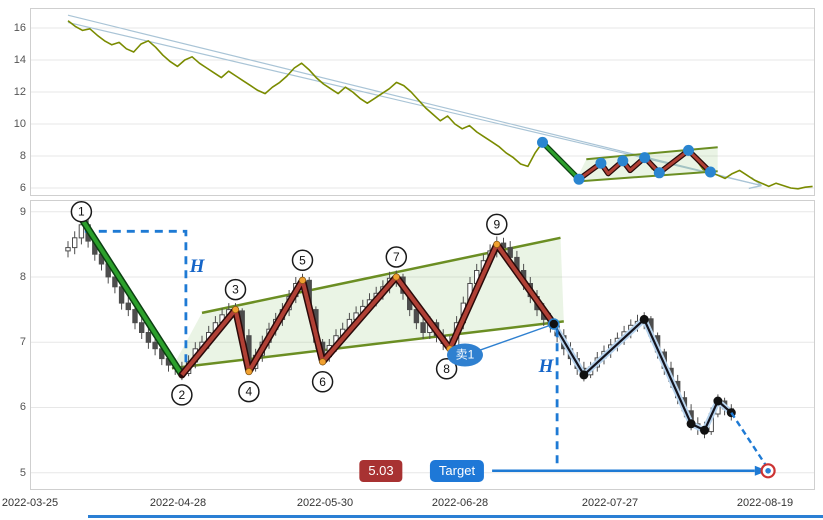  Describe the element at coordinates (610, 503) in the screenshot. I see `x-tick-label: 2022-07-27` at that location.